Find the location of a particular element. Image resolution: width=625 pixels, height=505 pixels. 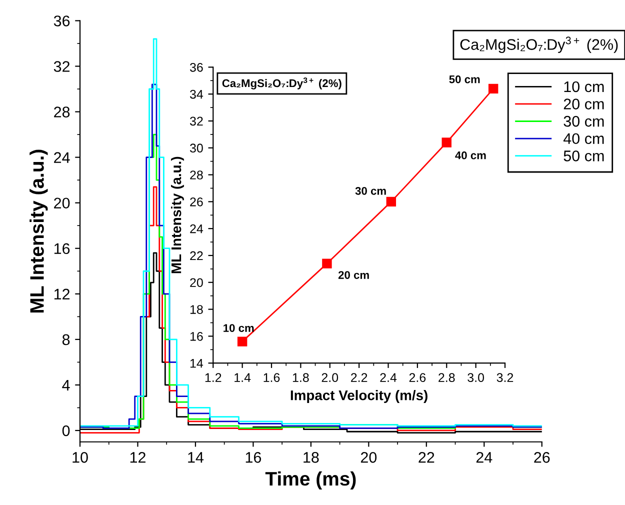

legend-label: 30 cm is located at coordinates (584, 121).